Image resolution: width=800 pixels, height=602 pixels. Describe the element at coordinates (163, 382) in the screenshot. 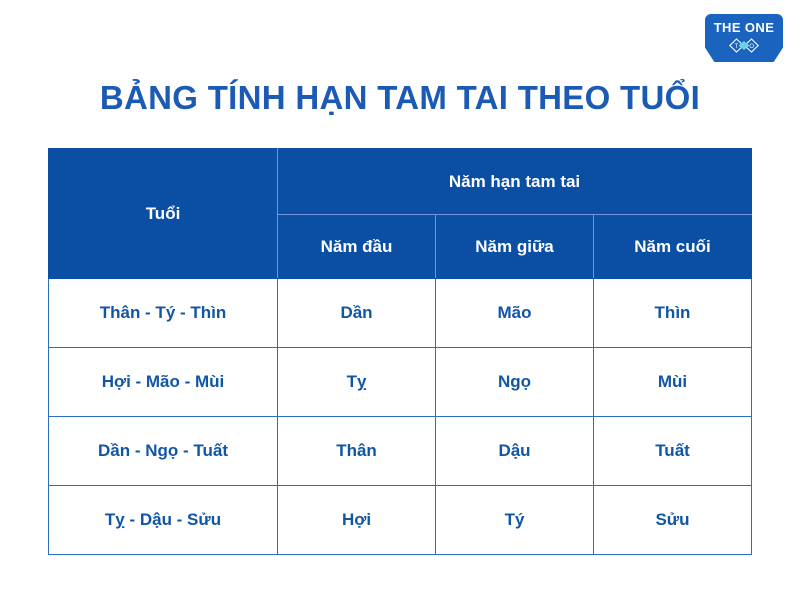

I see `cell-age-group: Hợi - Mão - Mùi` at that location.